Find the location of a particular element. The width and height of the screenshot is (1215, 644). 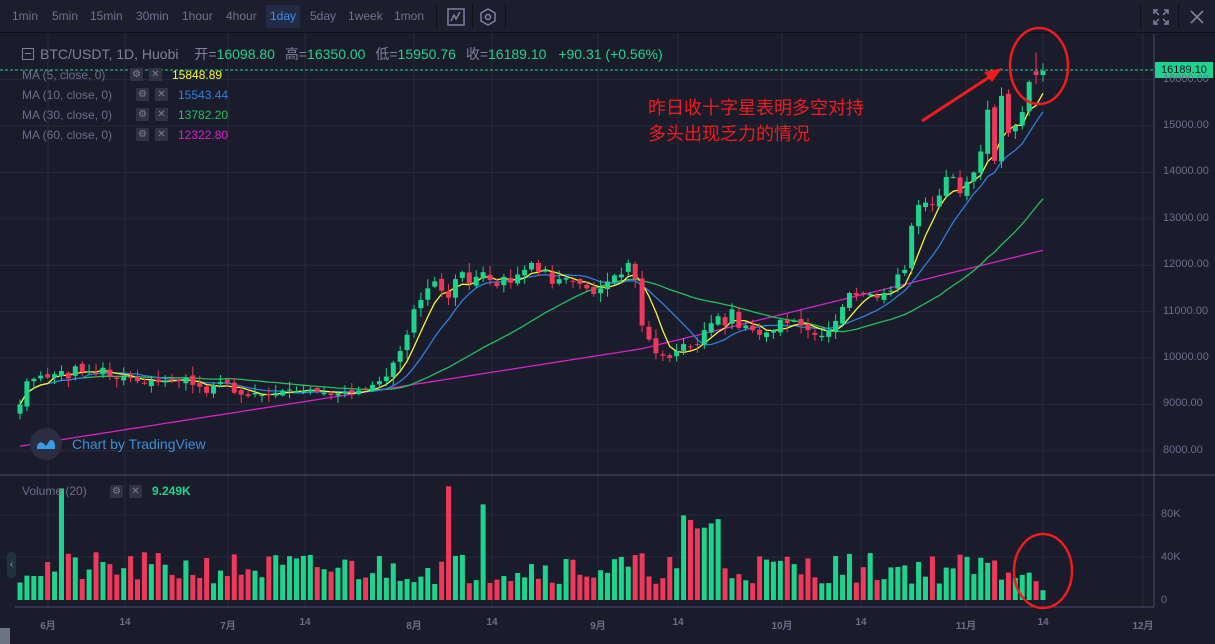

timeframe-4hour: 4hour is located at coordinates (241, 16).